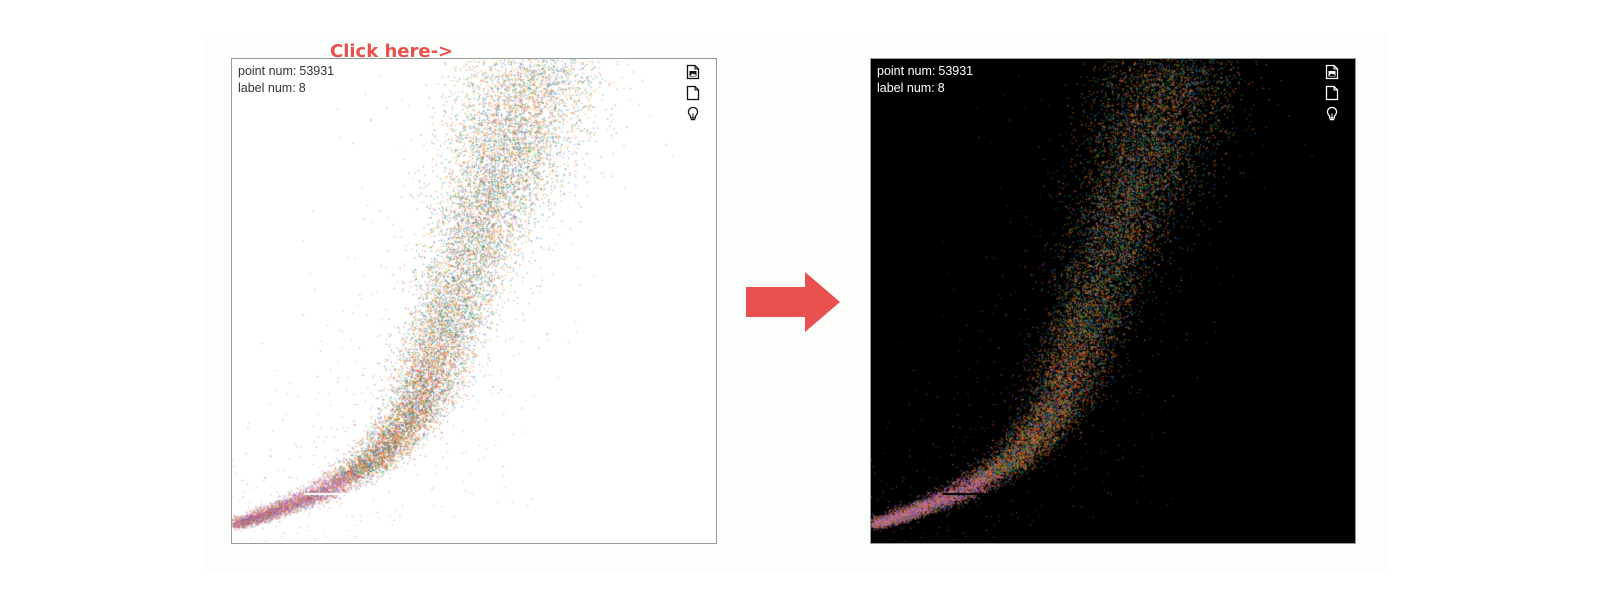 The height and width of the screenshot is (600, 1600). Describe the element at coordinates (793, 302) in the screenshot. I see `transition-arrow-icon` at that location.